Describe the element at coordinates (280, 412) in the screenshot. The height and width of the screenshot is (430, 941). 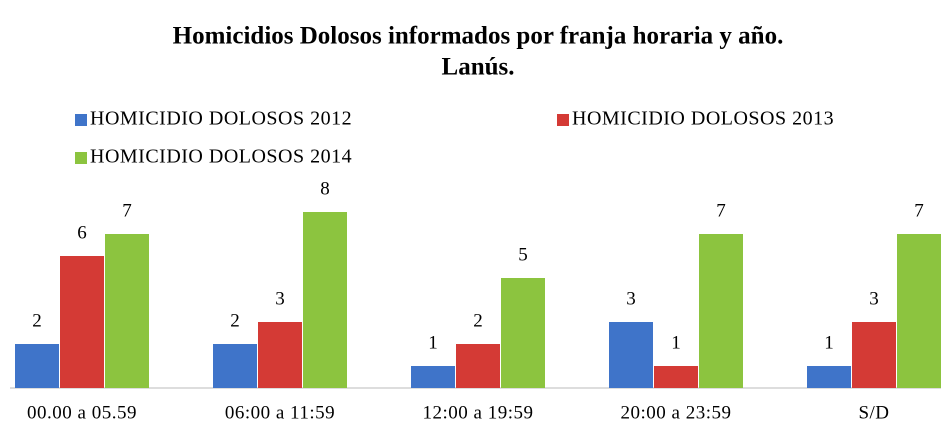
I see `x-tick-label: 06:00 a 11:59` at that location.